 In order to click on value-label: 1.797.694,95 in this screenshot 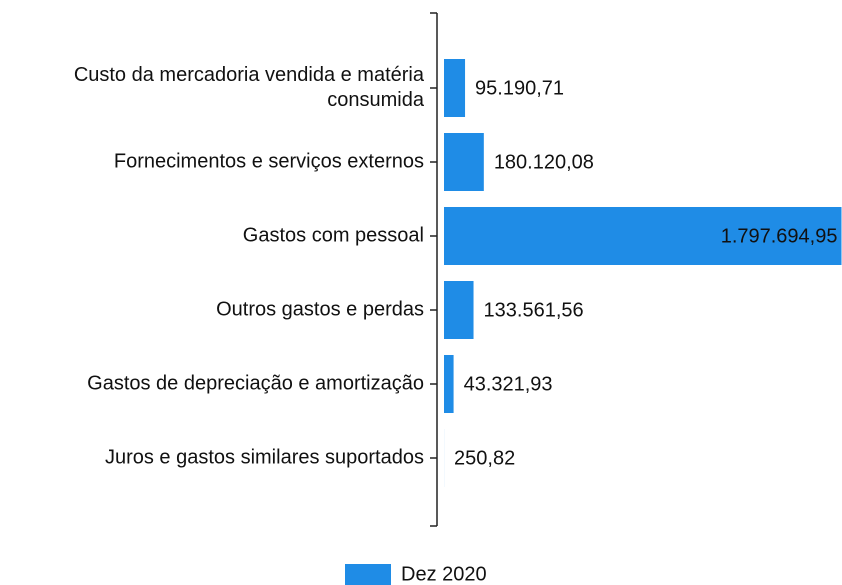, I will do `click(779, 236)`.